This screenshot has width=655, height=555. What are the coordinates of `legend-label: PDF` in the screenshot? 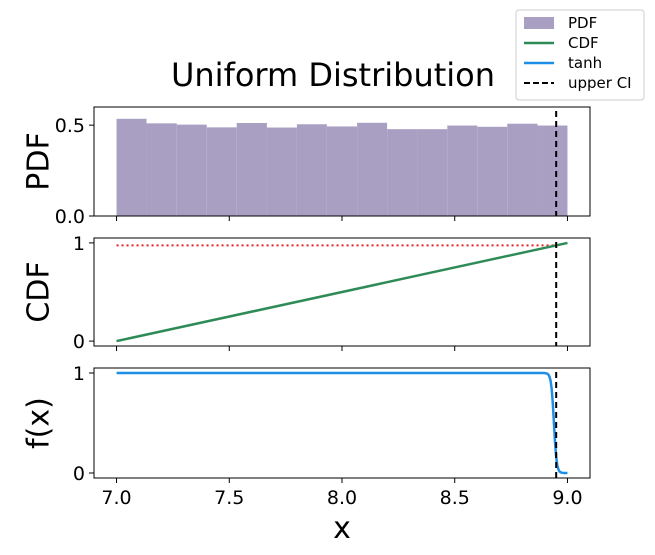 It's located at (582, 23).